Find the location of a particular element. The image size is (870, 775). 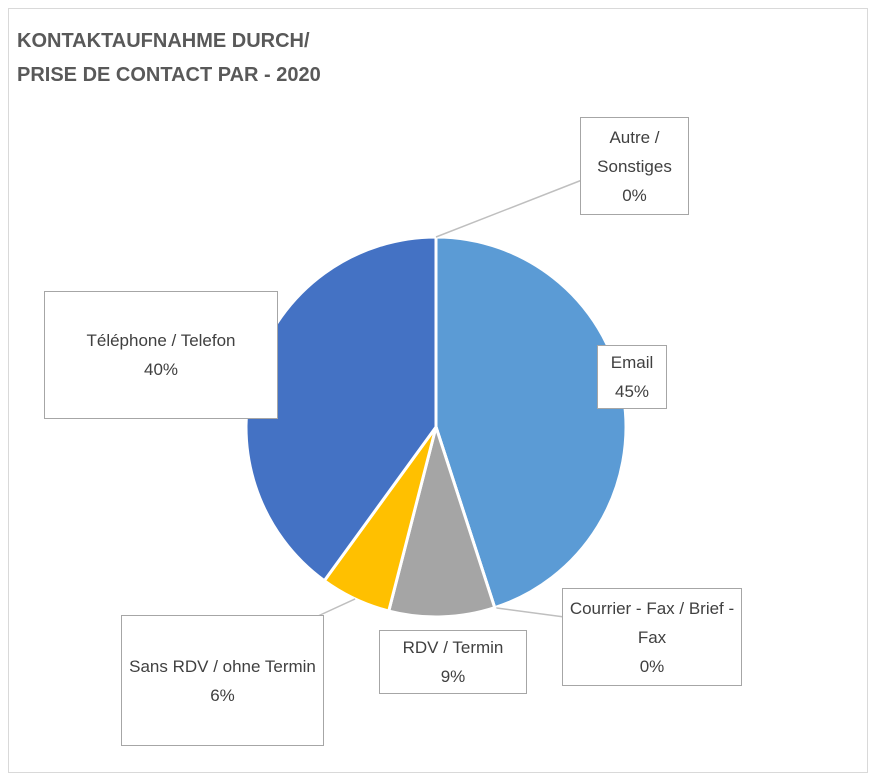

value-label: 40% is located at coordinates (161, 369).